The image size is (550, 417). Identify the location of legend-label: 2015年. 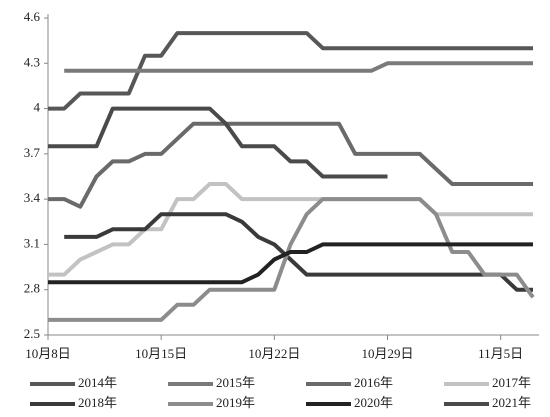
(235, 382).